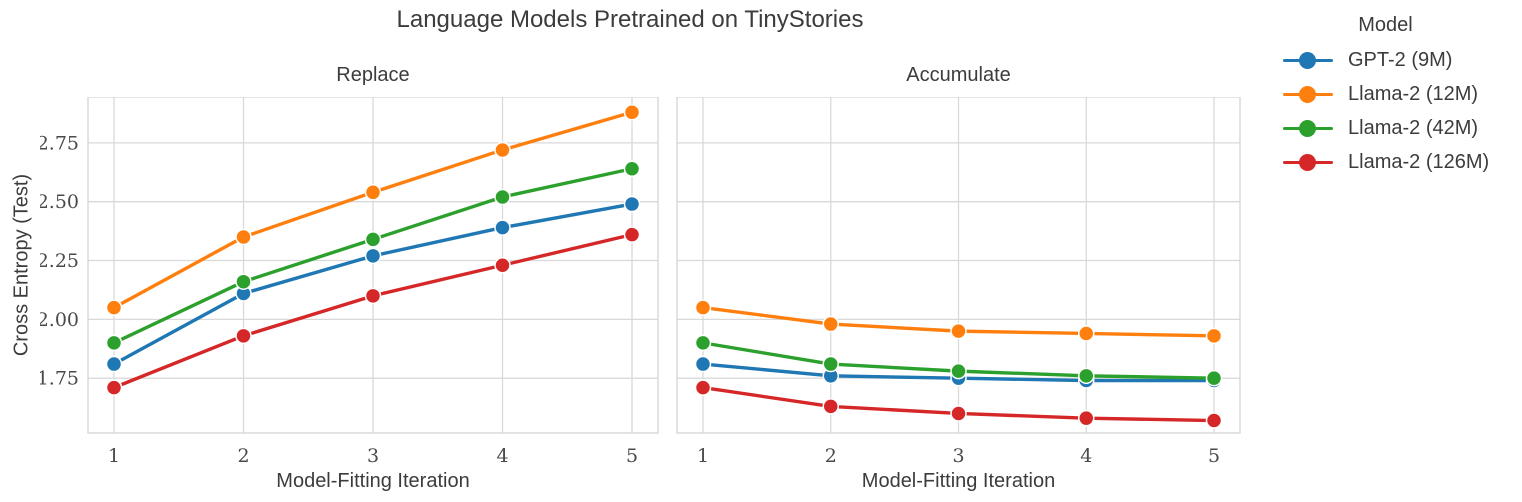 The image size is (1522, 502). I want to click on legend-item-llama2-126m: Llama-2 (126M), so click(1386, 162).